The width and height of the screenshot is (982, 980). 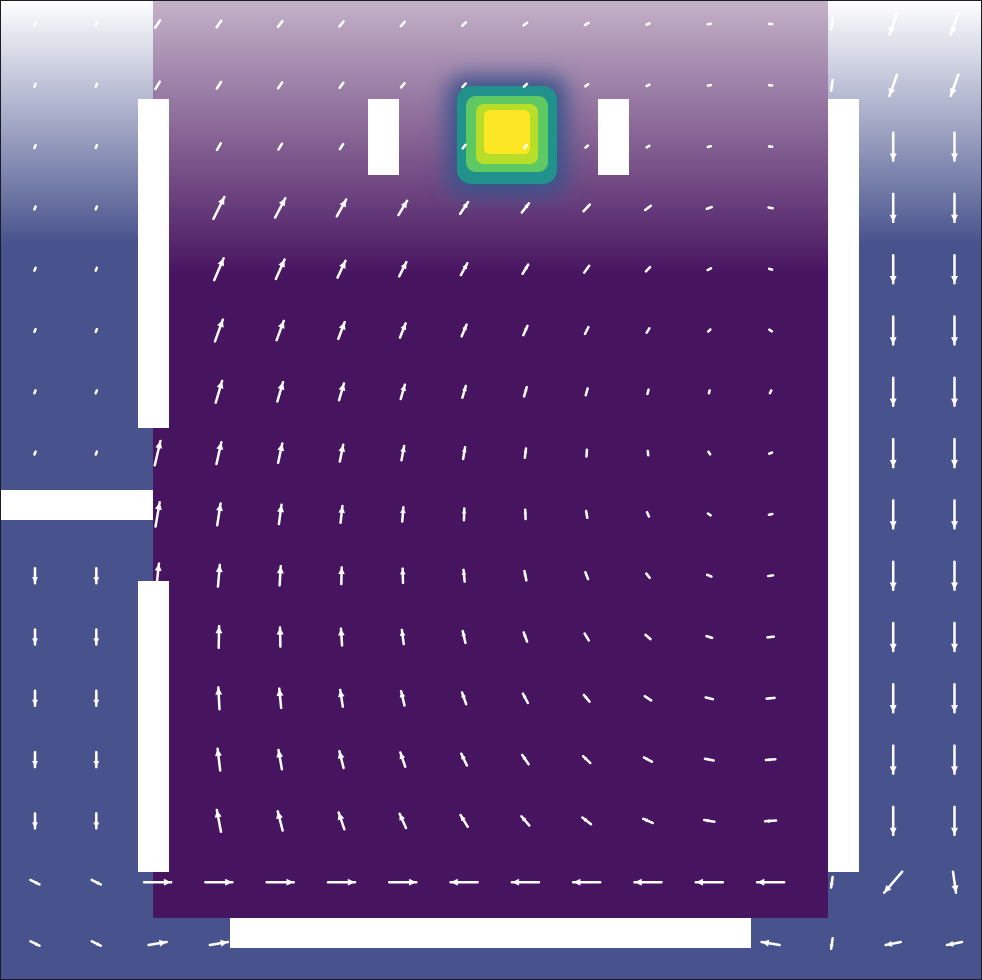 What do you see at coordinates (153, 726) in the screenshot?
I see `wall-left-lower` at bounding box center [153, 726].